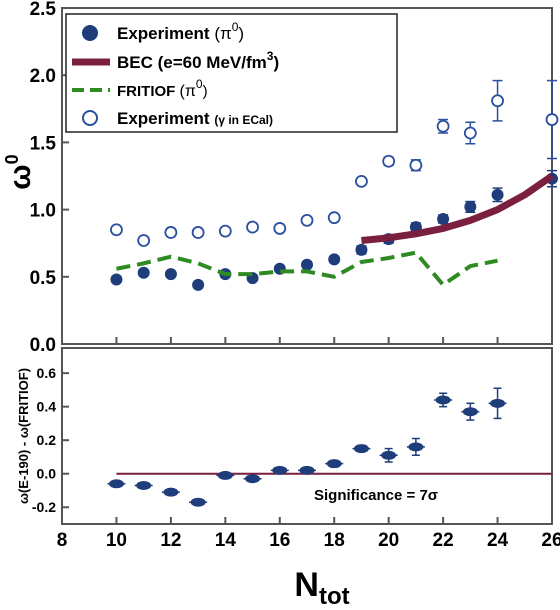 Image resolution: width=560 pixels, height=610 pixels. Describe the element at coordinates (44, 507) in the screenshot. I see `bottom-y-tick-label: -0.2` at that location.